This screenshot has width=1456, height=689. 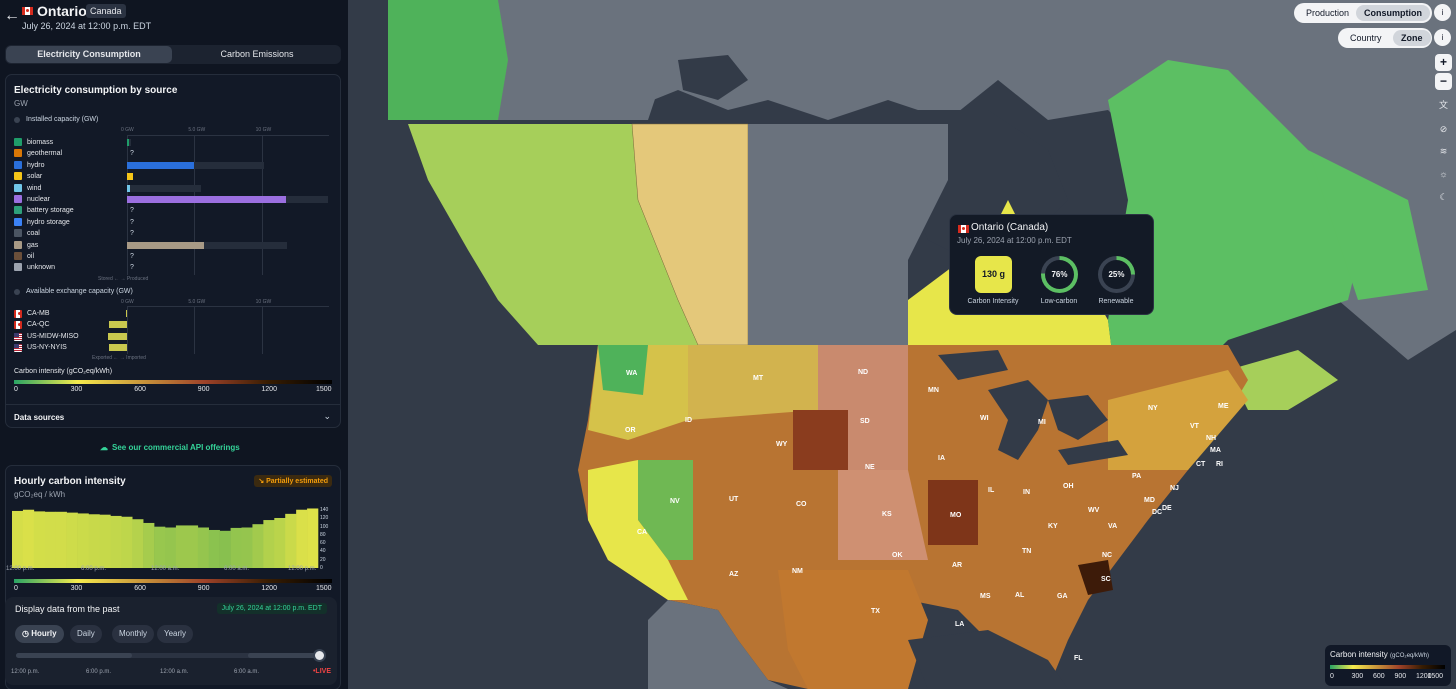 What do you see at coordinates (50, 211) in the screenshot?
I see `source-label: battery storage` at bounding box center [50, 211].